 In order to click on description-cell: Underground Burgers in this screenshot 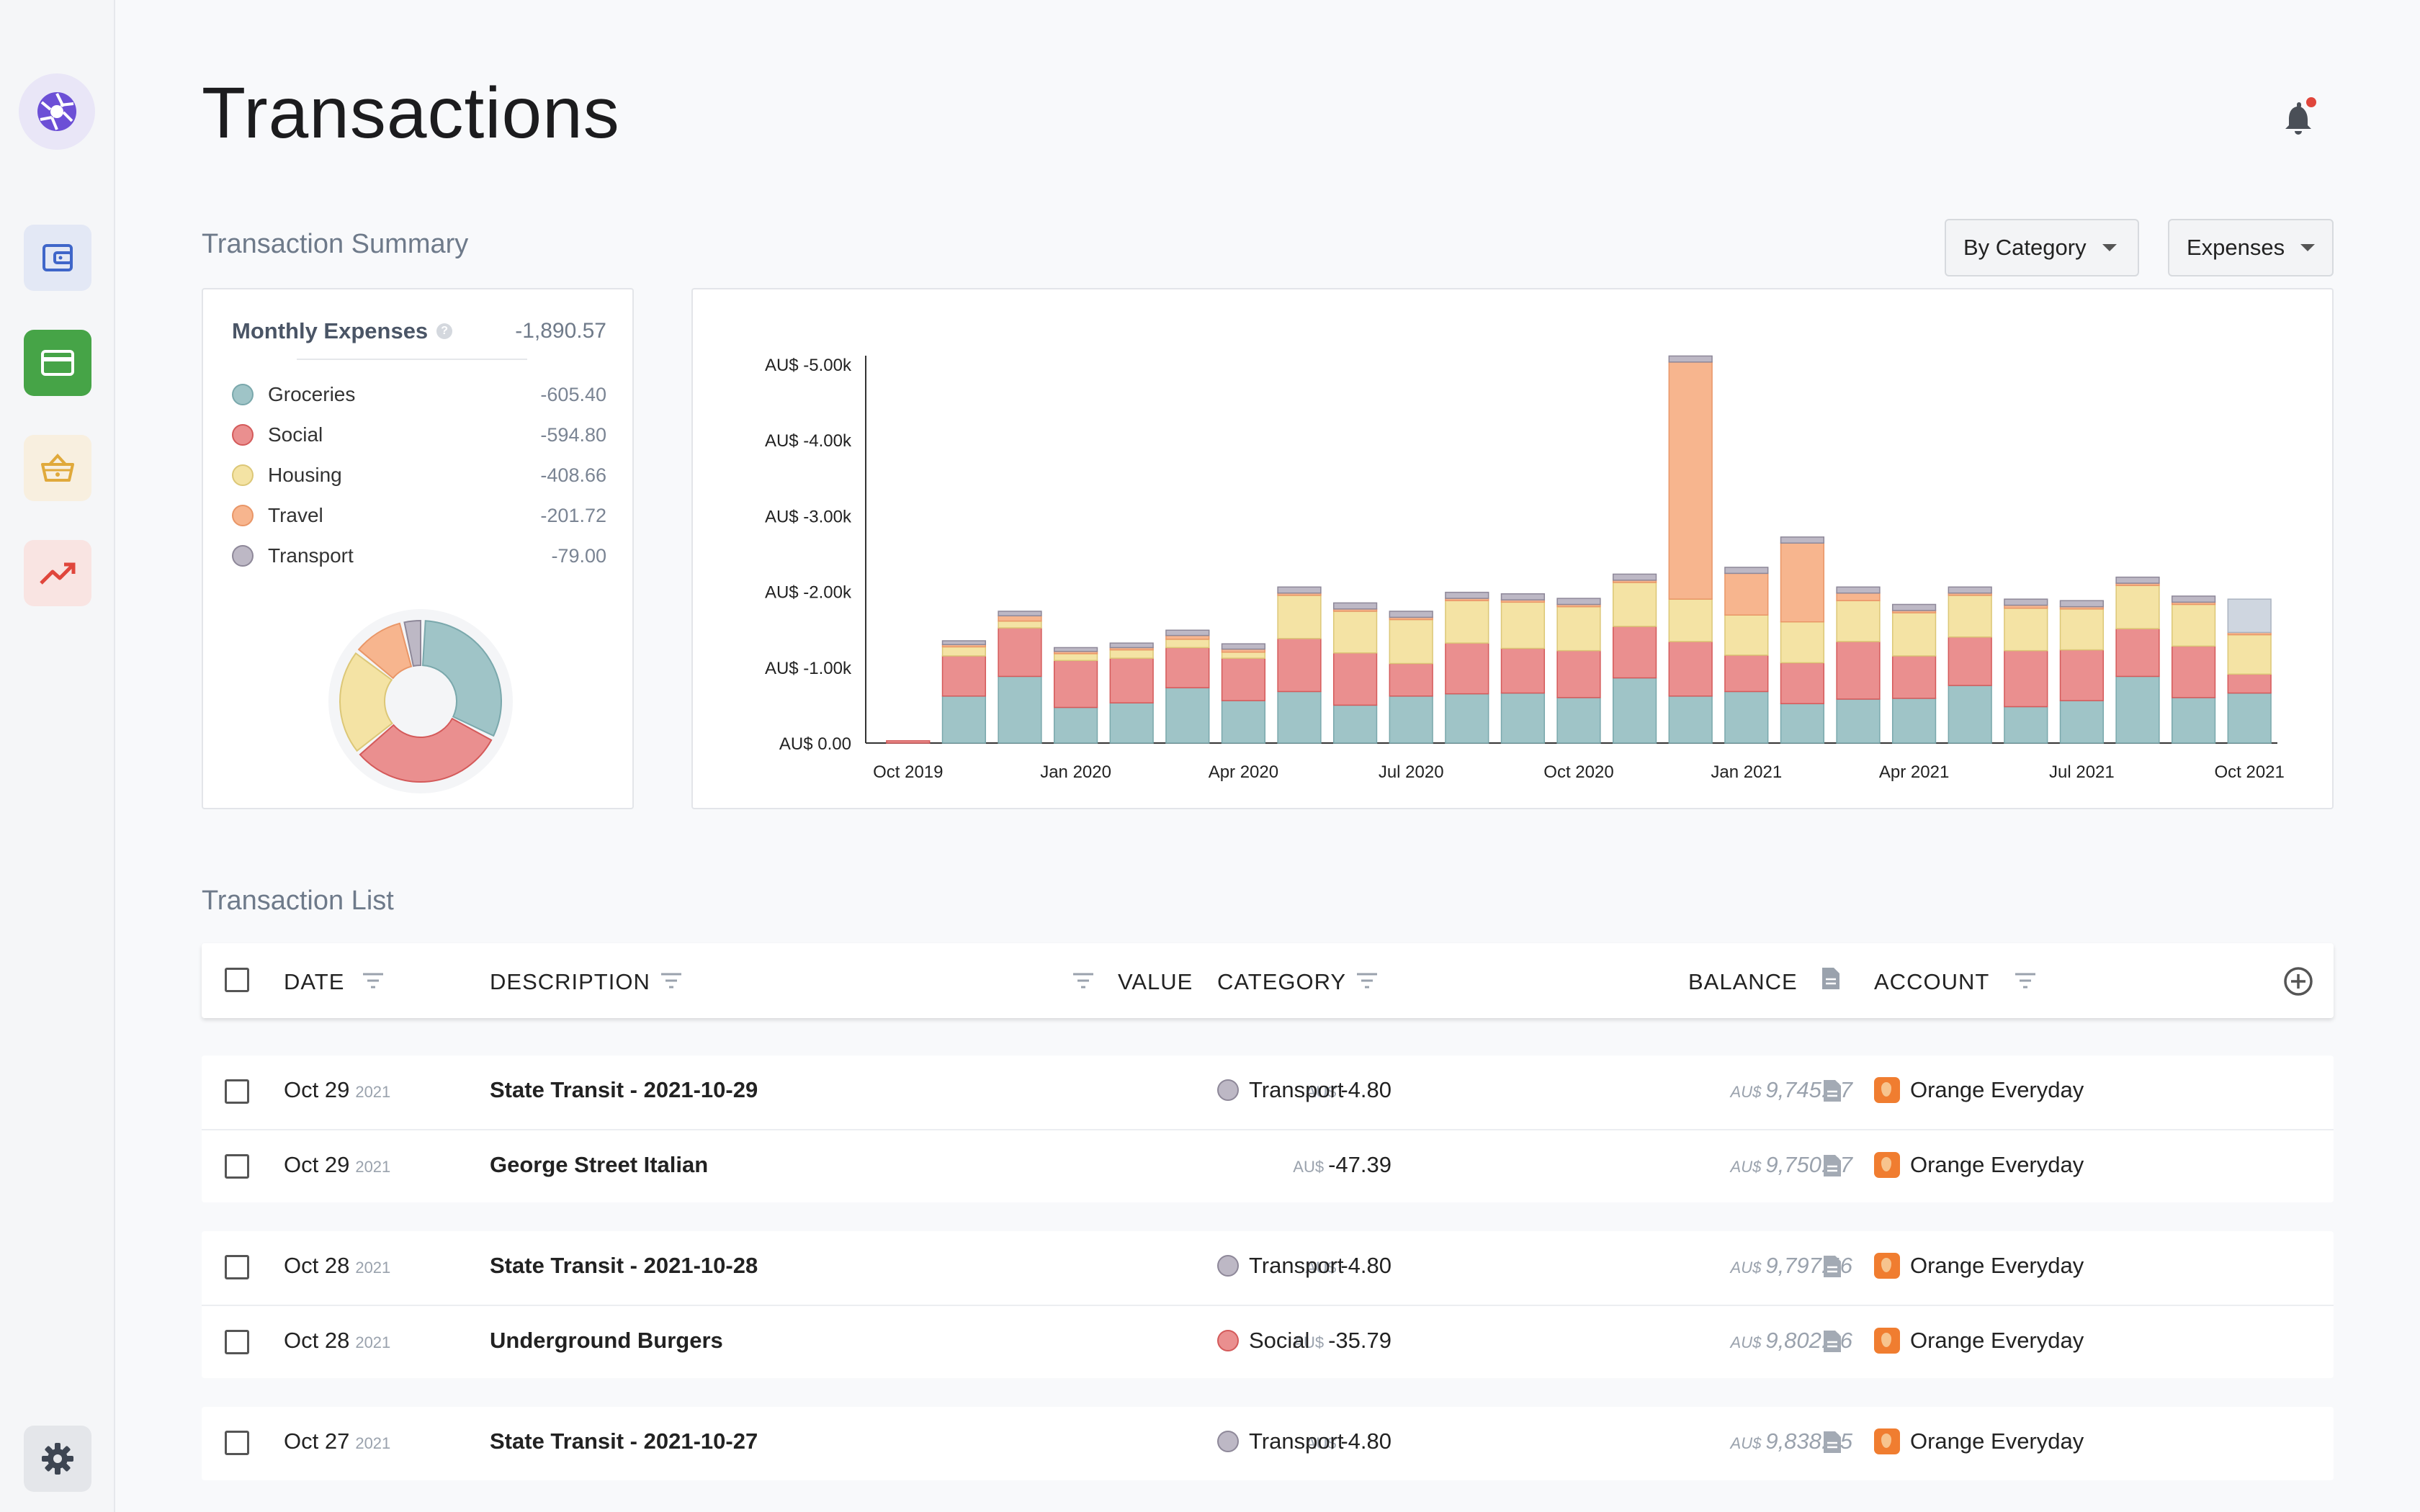, I will do `click(606, 1340)`.